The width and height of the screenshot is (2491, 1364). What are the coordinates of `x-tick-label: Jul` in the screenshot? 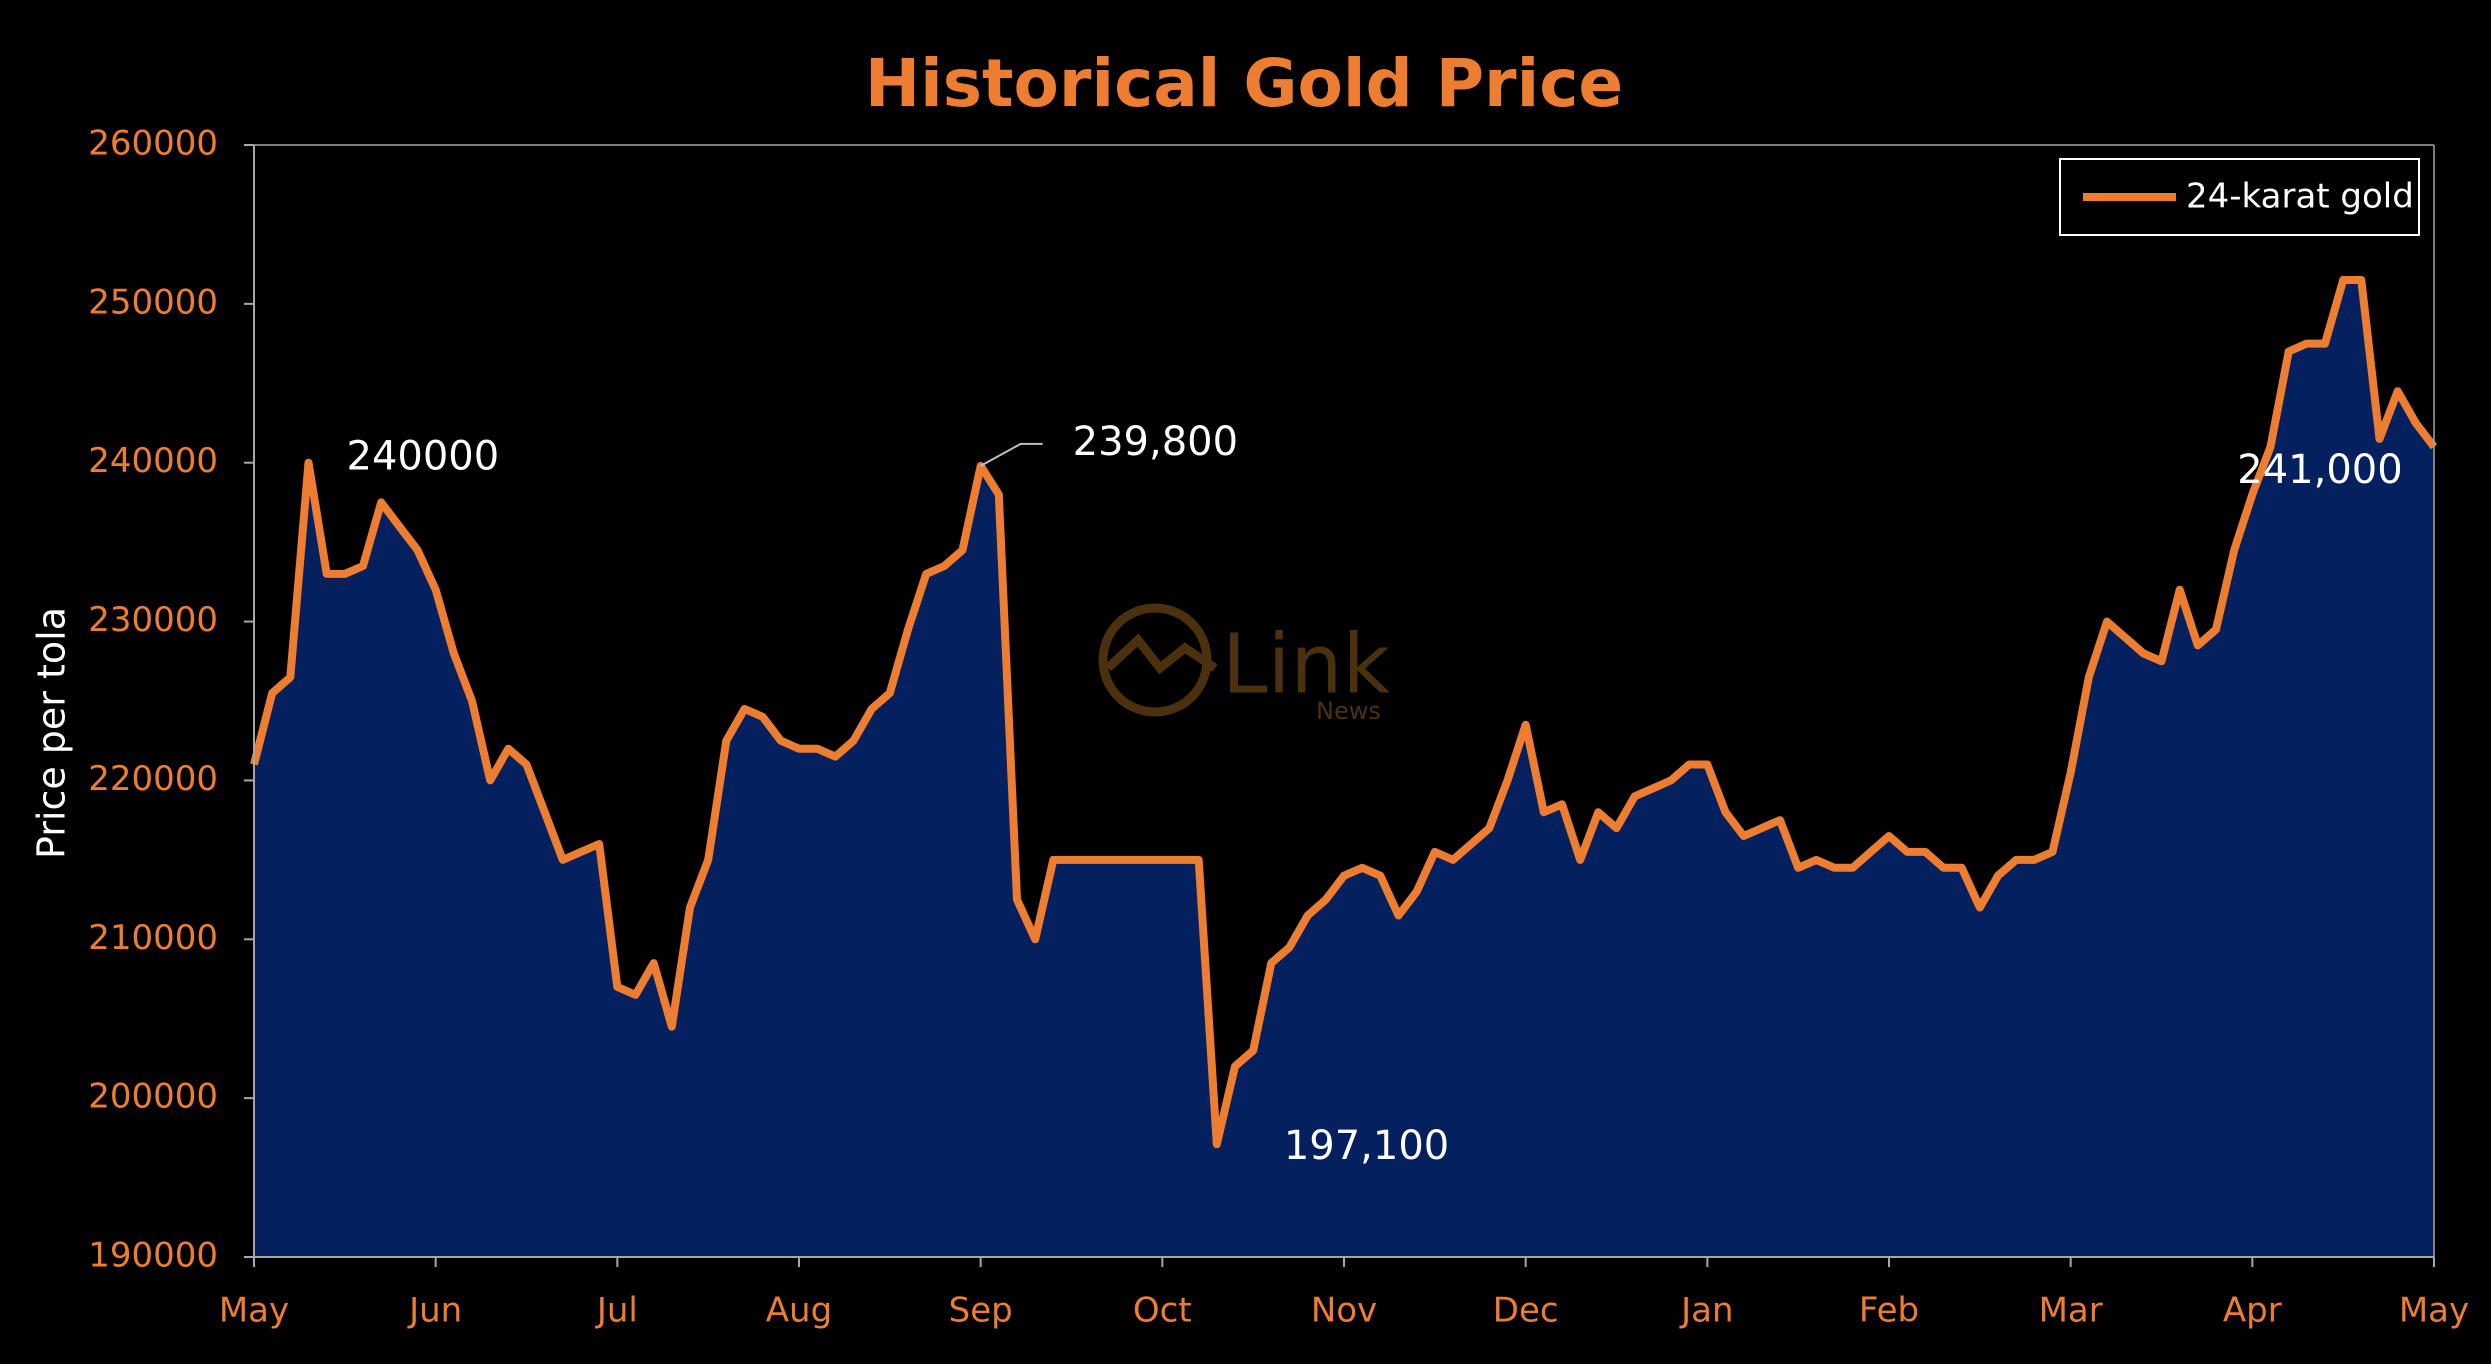 It's located at (616, 1311).